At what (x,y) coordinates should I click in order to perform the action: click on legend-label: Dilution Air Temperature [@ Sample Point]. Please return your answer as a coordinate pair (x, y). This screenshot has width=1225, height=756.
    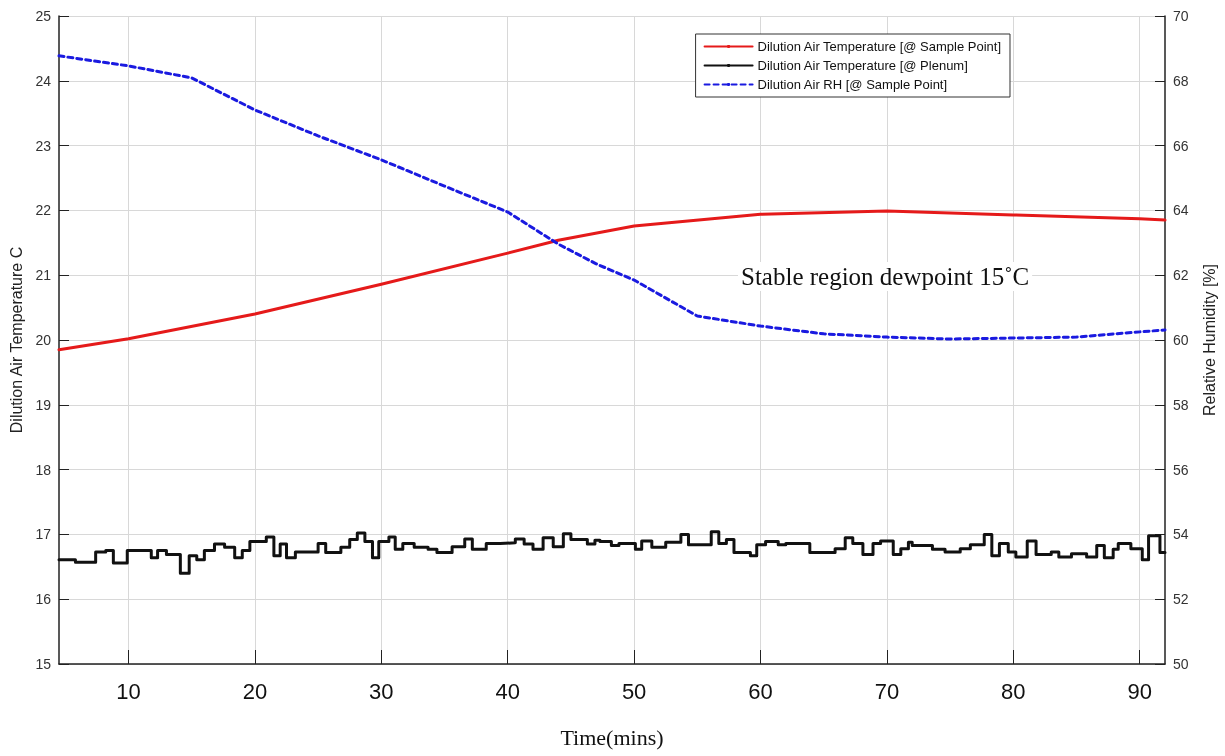
    Looking at the image, I should click on (879, 46).